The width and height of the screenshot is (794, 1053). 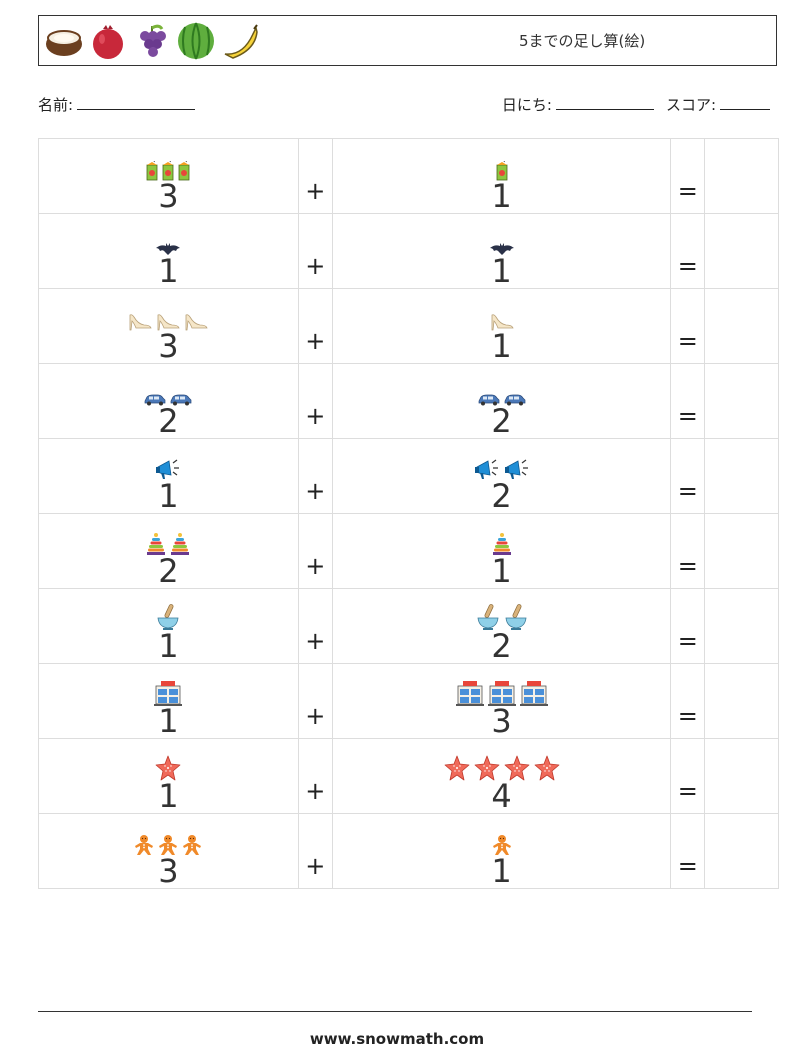 I want to click on second-addend: 3, so click(x=501, y=721).